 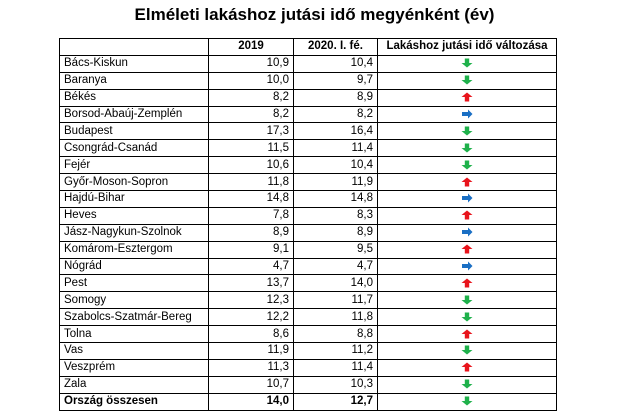 I want to click on value-2019: 7,8, so click(x=251, y=215).